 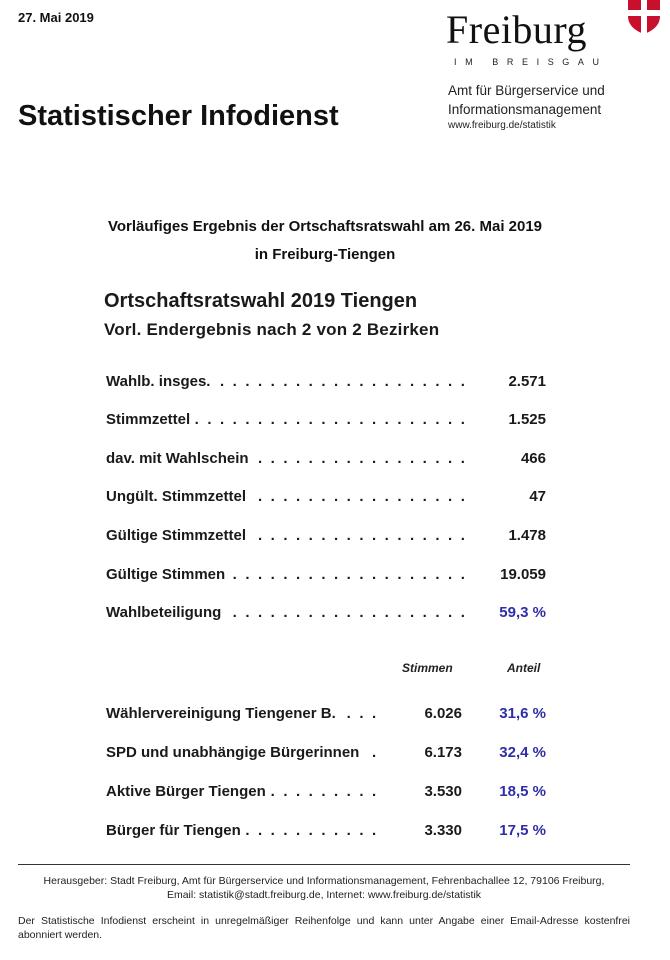 What do you see at coordinates (527, 381) in the screenshot?
I see `stat-value: 2.571` at bounding box center [527, 381].